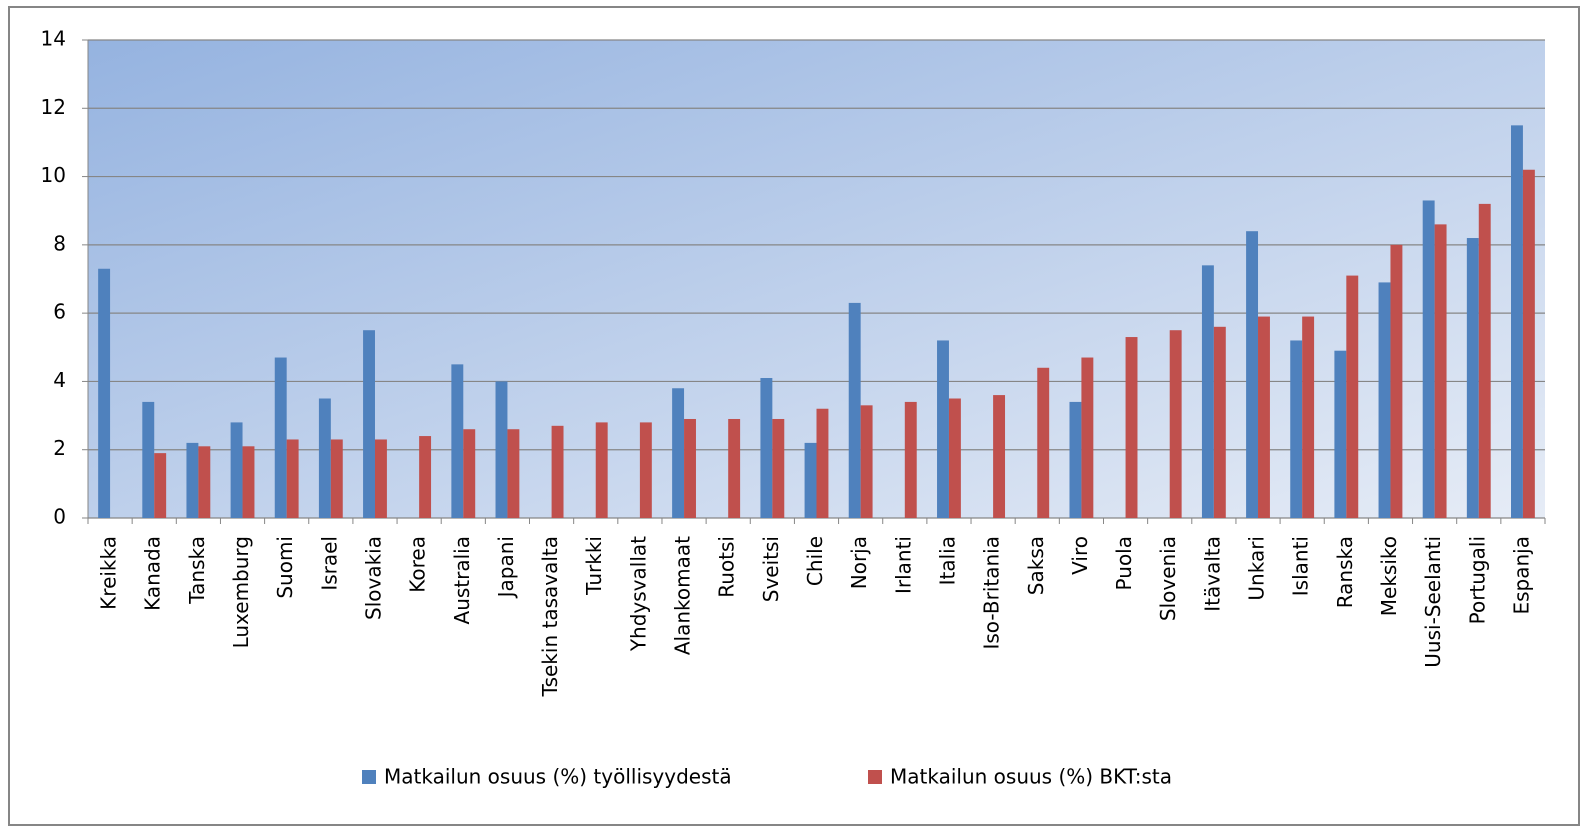 This screenshot has height=834, width=1585. Describe the element at coordinates (59, 243) in the screenshot. I see `y-tick-label: 8` at that location.